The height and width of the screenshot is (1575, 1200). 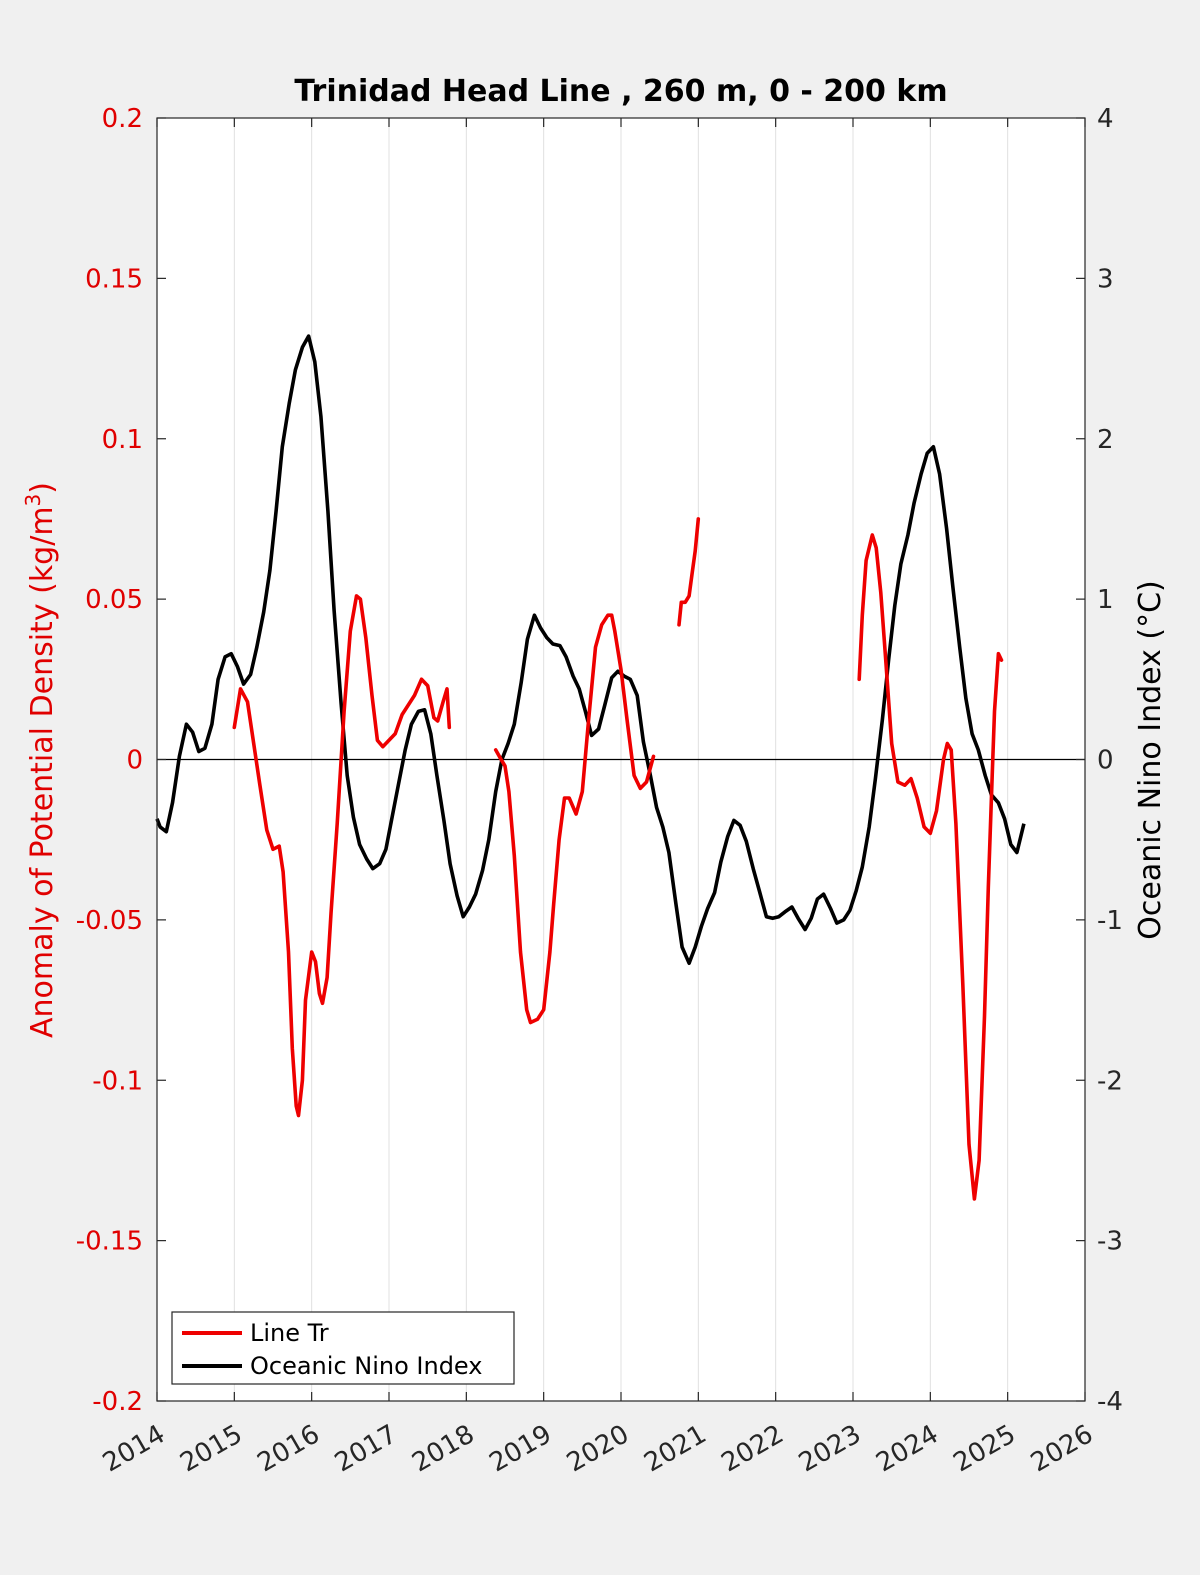 I want to click on y-tick-label-right: 2, so click(x=1105, y=440).